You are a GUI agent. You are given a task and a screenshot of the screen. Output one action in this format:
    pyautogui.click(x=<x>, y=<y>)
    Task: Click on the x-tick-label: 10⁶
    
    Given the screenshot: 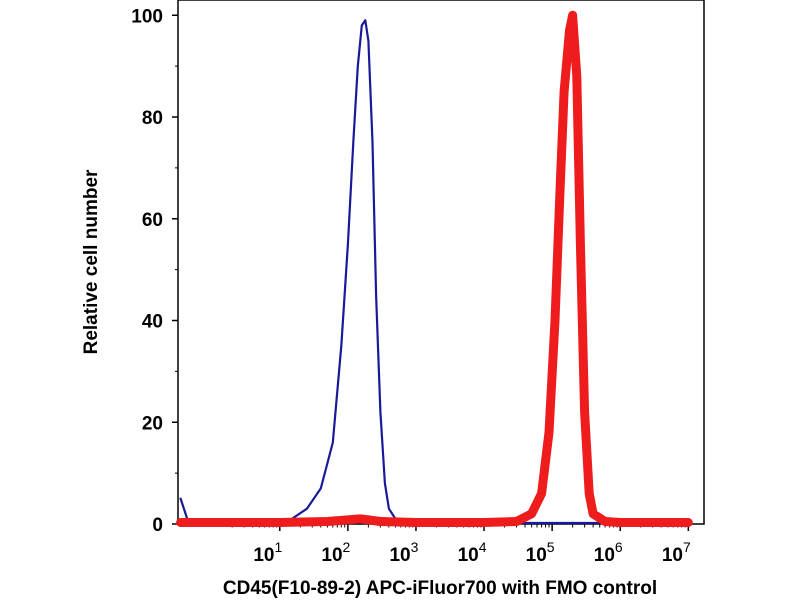 What is the action you would take?
    pyautogui.click(x=608, y=552)
    